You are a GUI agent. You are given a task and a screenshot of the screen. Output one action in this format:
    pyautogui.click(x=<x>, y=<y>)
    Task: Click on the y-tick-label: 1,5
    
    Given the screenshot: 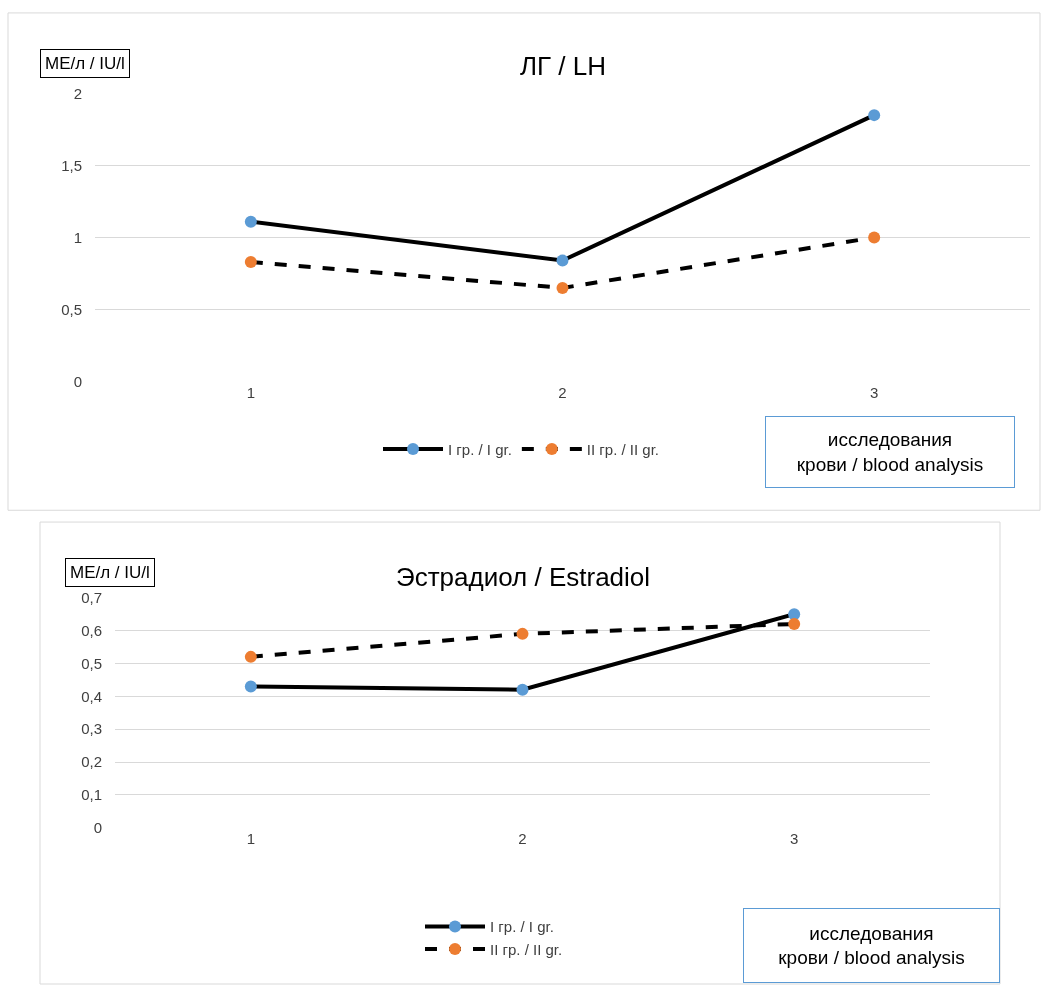 What is the action you would take?
    pyautogui.click(x=71, y=165)
    